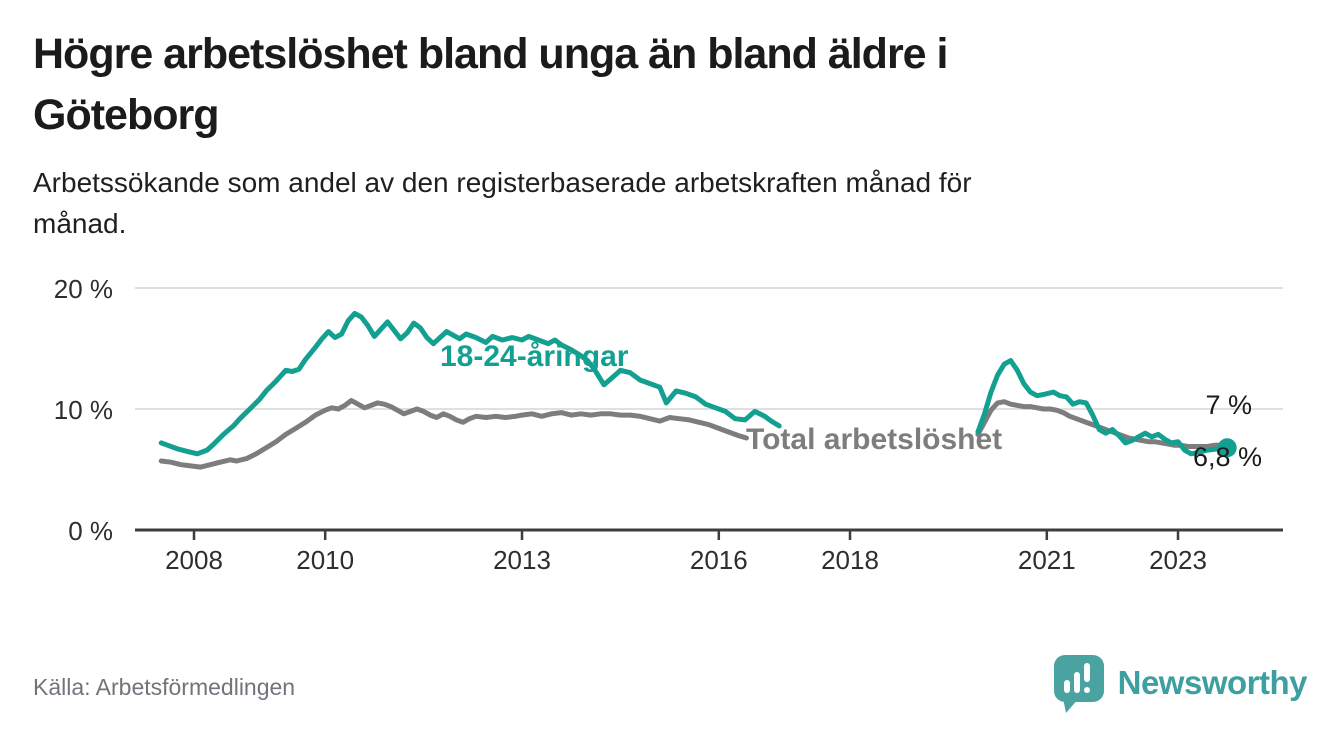 This screenshot has height=734, width=1340. I want to click on series-label-total: Total arbetslöshet, so click(874, 439).